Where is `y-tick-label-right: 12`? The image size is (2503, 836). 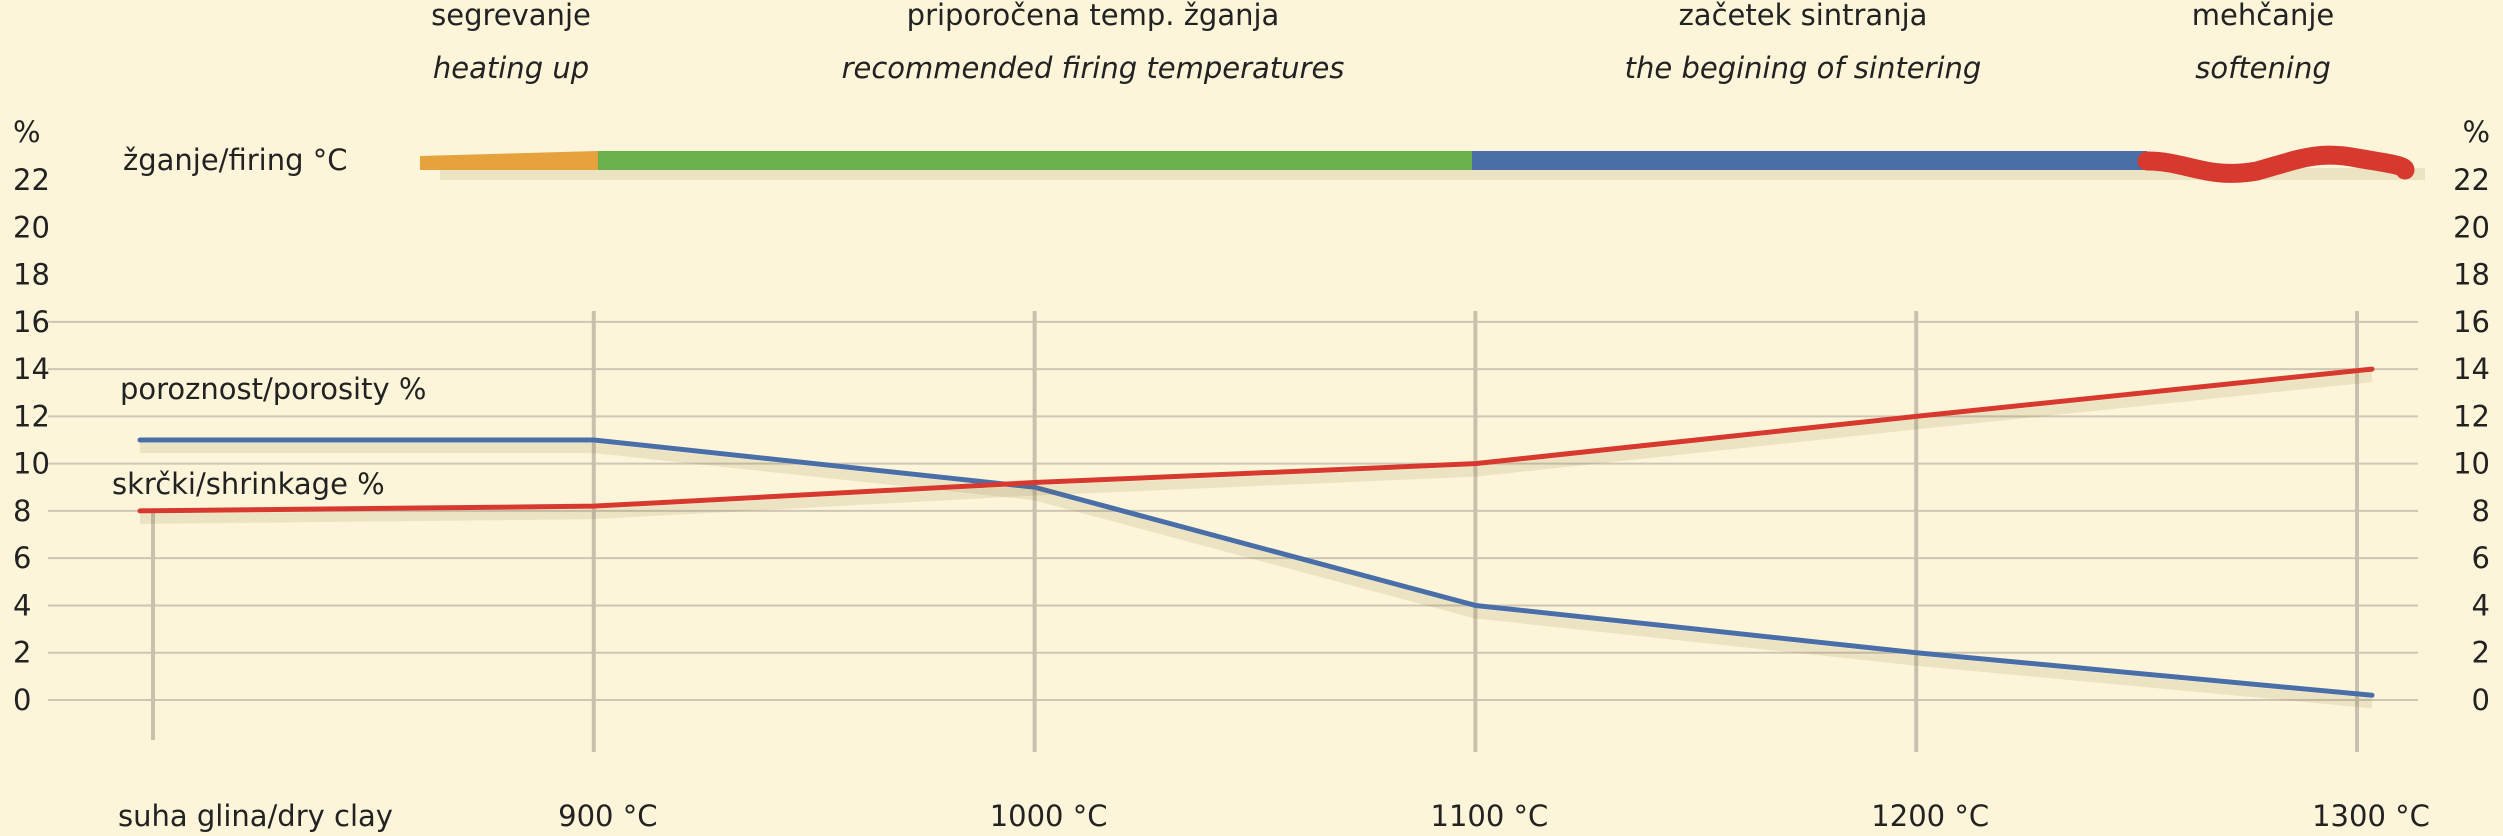
y-tick-label-right: 12 is located at coordinates (2471, 416).